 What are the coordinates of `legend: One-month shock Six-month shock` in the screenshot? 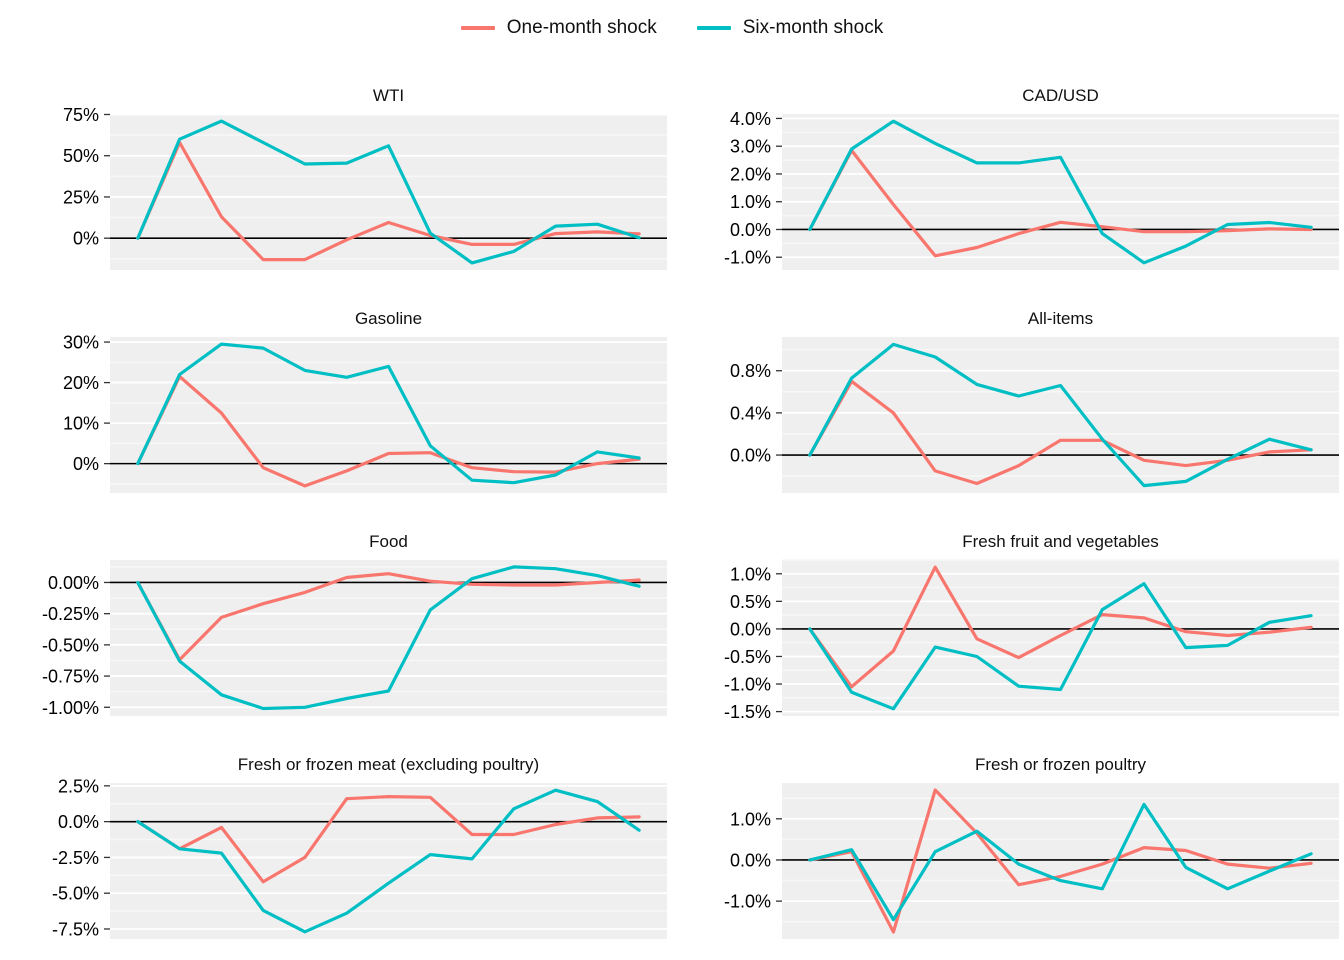 It's located at (672, 25).